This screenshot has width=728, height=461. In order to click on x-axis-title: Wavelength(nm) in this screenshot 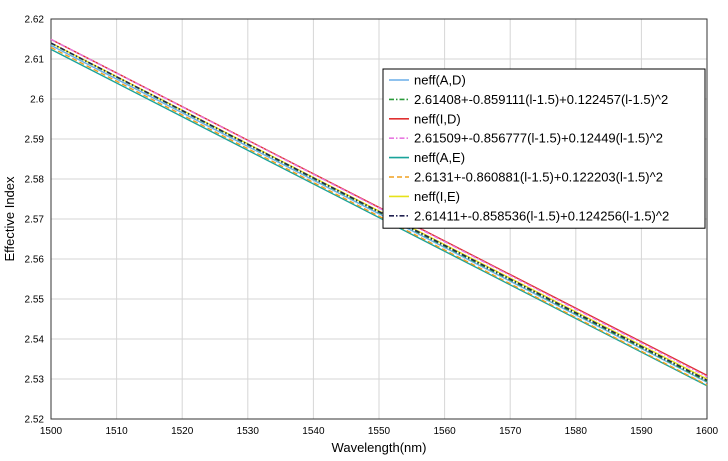, I will do `click(379, 447)`.